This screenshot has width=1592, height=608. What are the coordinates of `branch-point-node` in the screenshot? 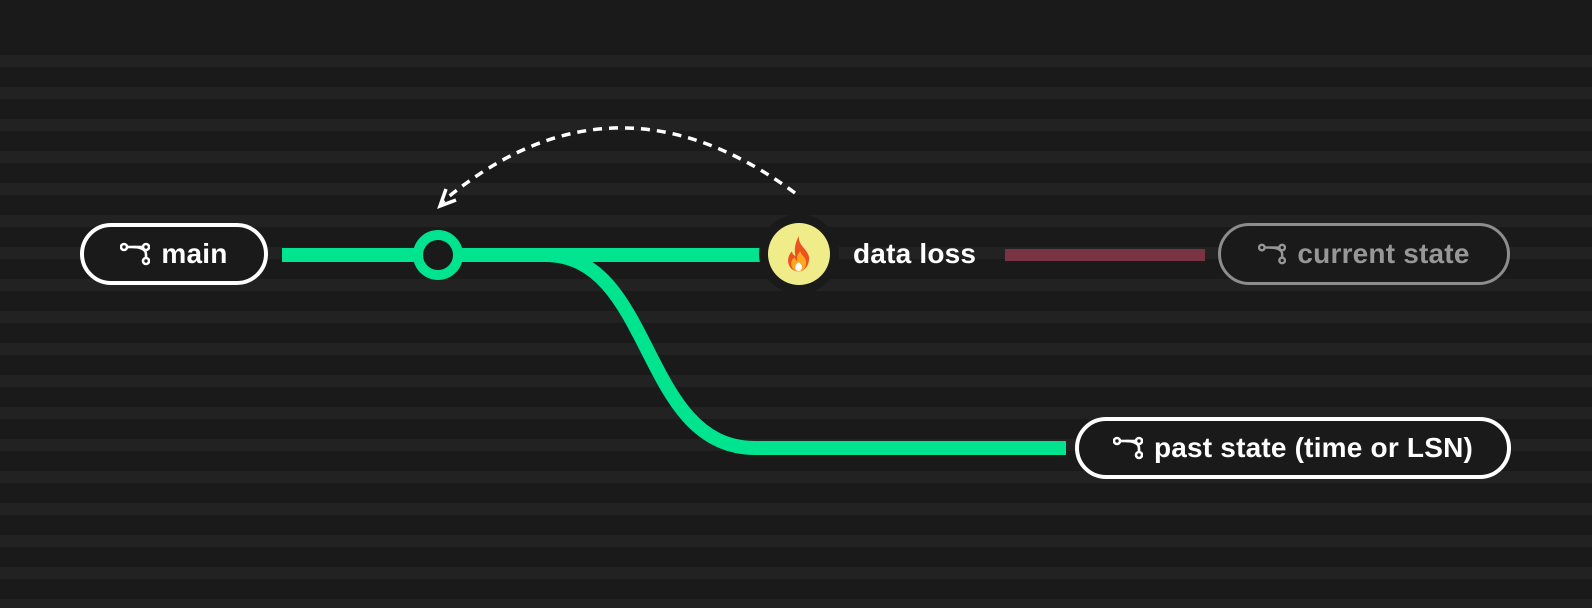 It's located at (438, 255).